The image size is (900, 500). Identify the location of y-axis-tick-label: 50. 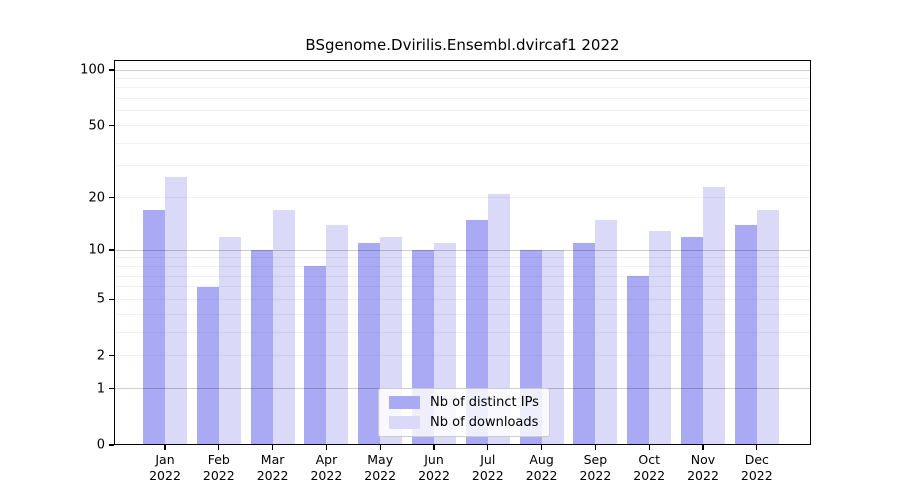
(96, 126).